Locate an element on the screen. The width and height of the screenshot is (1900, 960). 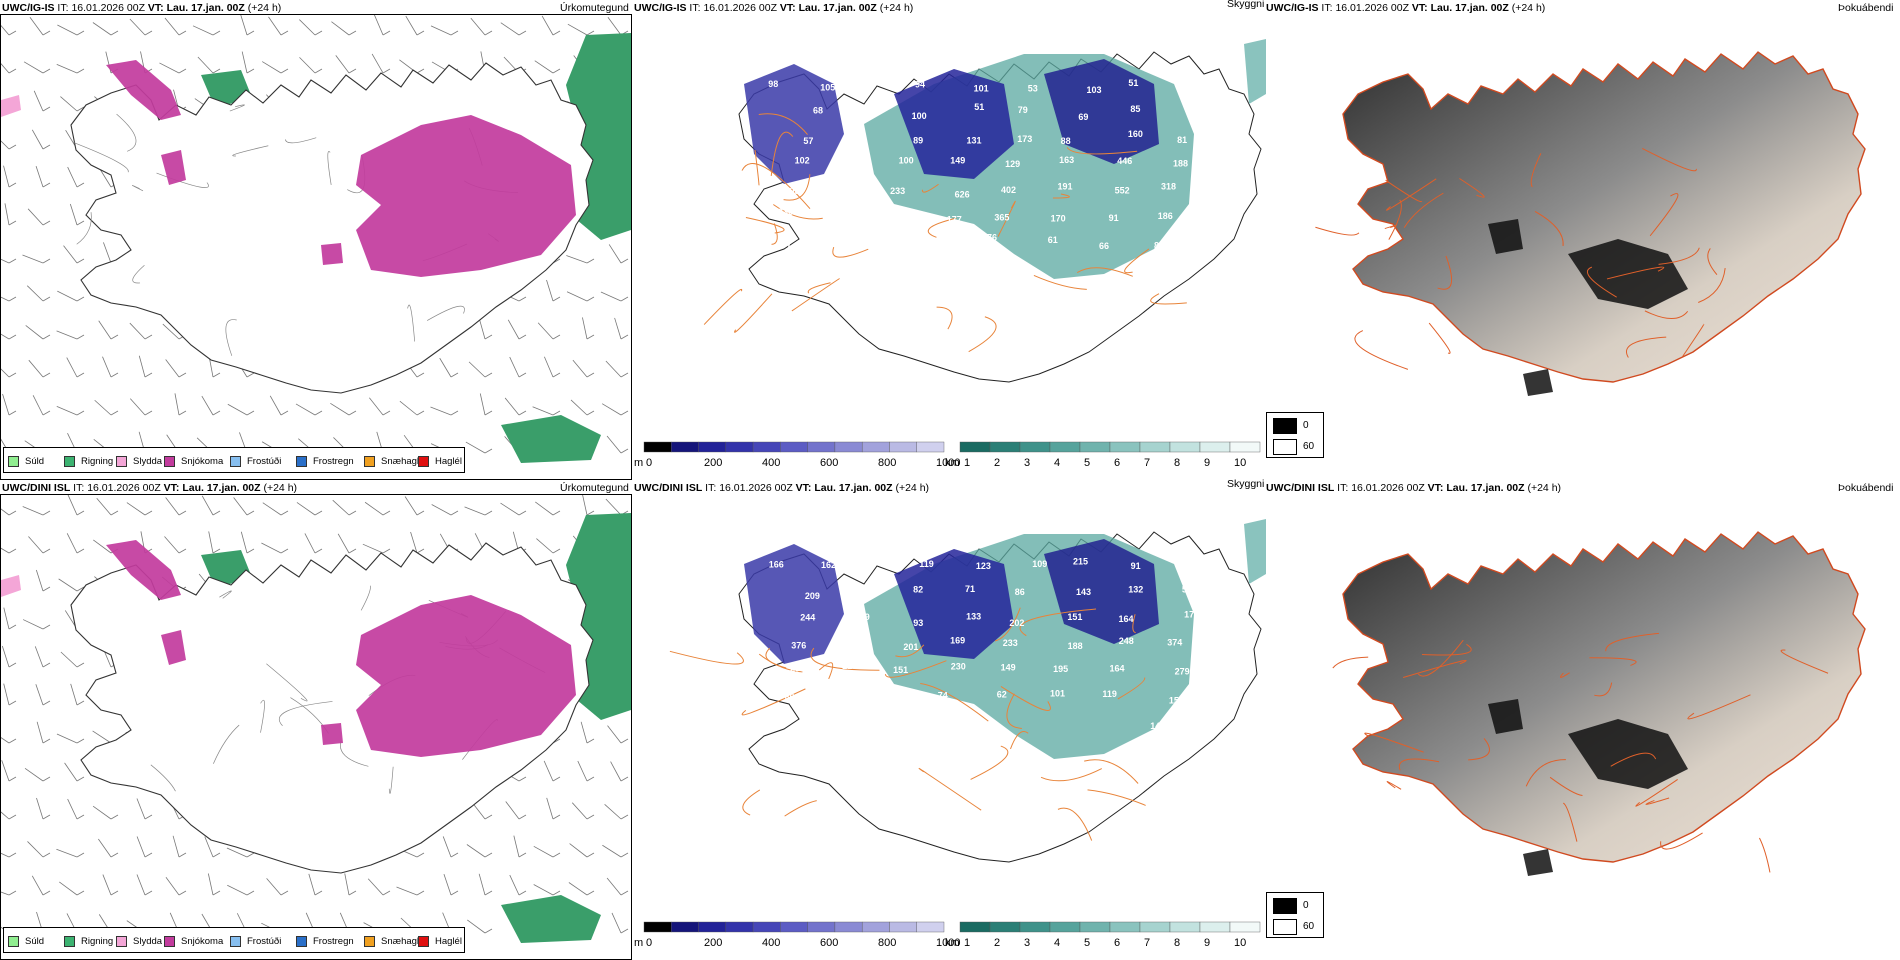
ceiling-value-label: 51 is located at coordinates (1133, 83).